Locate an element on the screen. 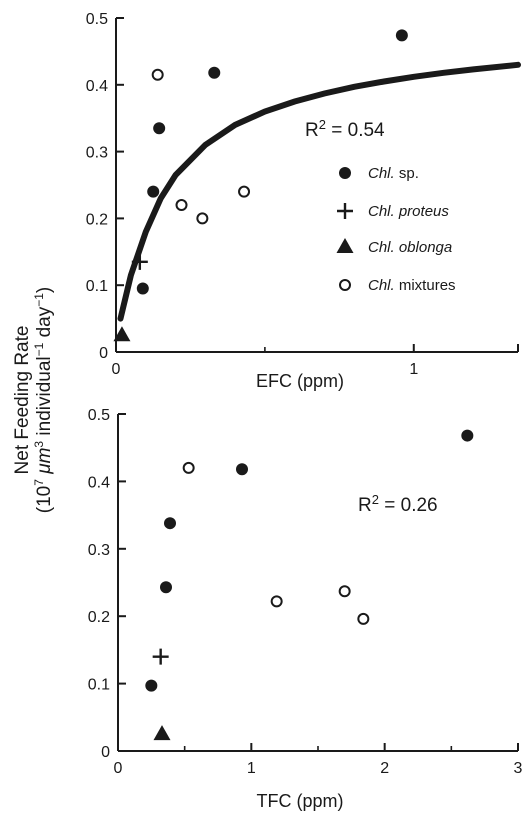 The image size is (526, 814). legend-label-italic: Chl. oblonga is located at coordinates (410, 247).